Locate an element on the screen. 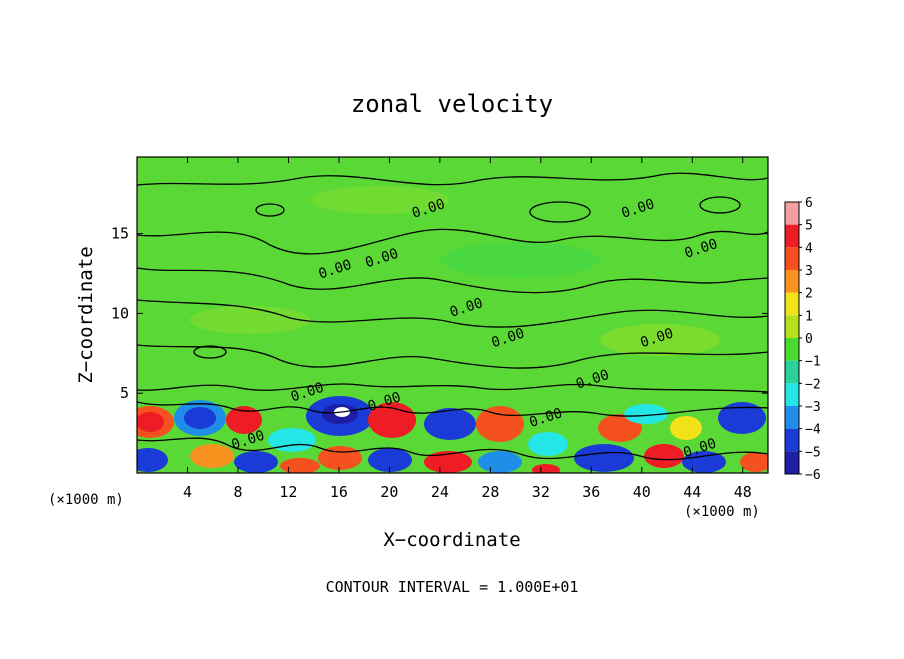  colorbar-label: −6 is located at coordinates (813, 475).